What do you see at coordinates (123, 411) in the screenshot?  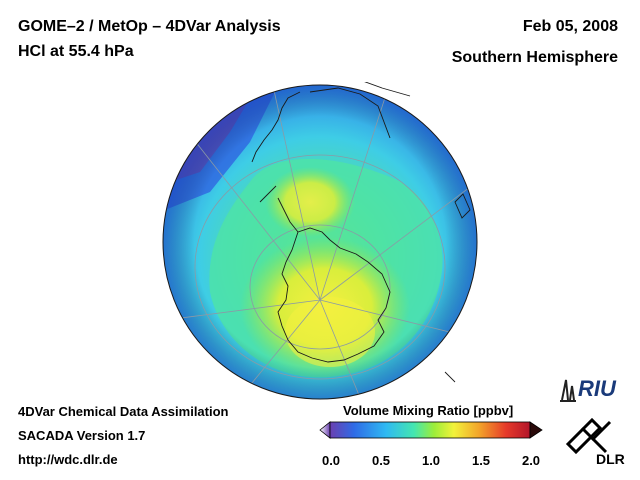 I see `footer-assimilation: 4DVar Chemical Data Assimilation` at bounding box center [123, 411].